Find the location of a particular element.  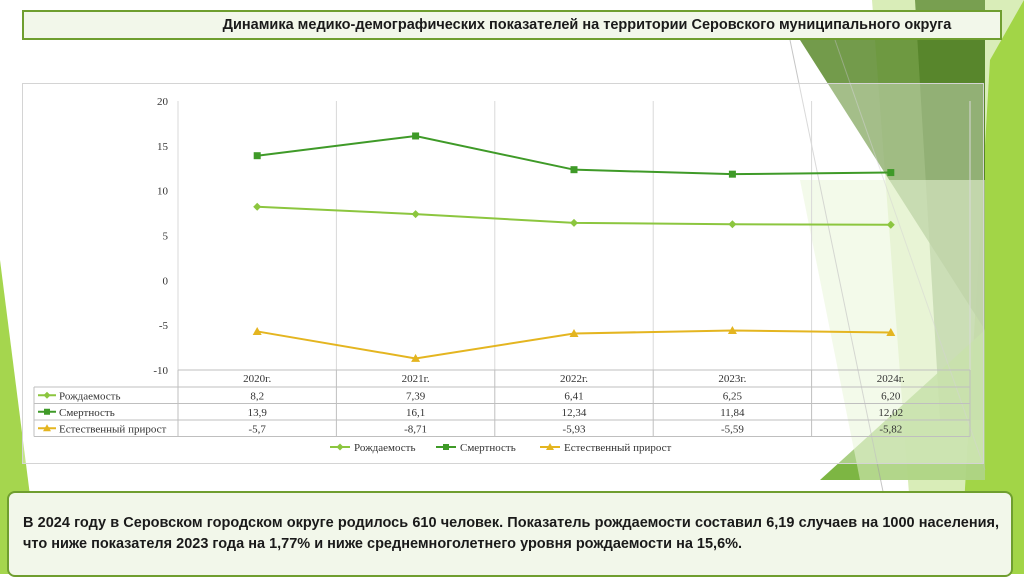

y-tick-label: -5 is located at coordinates (164, 326).